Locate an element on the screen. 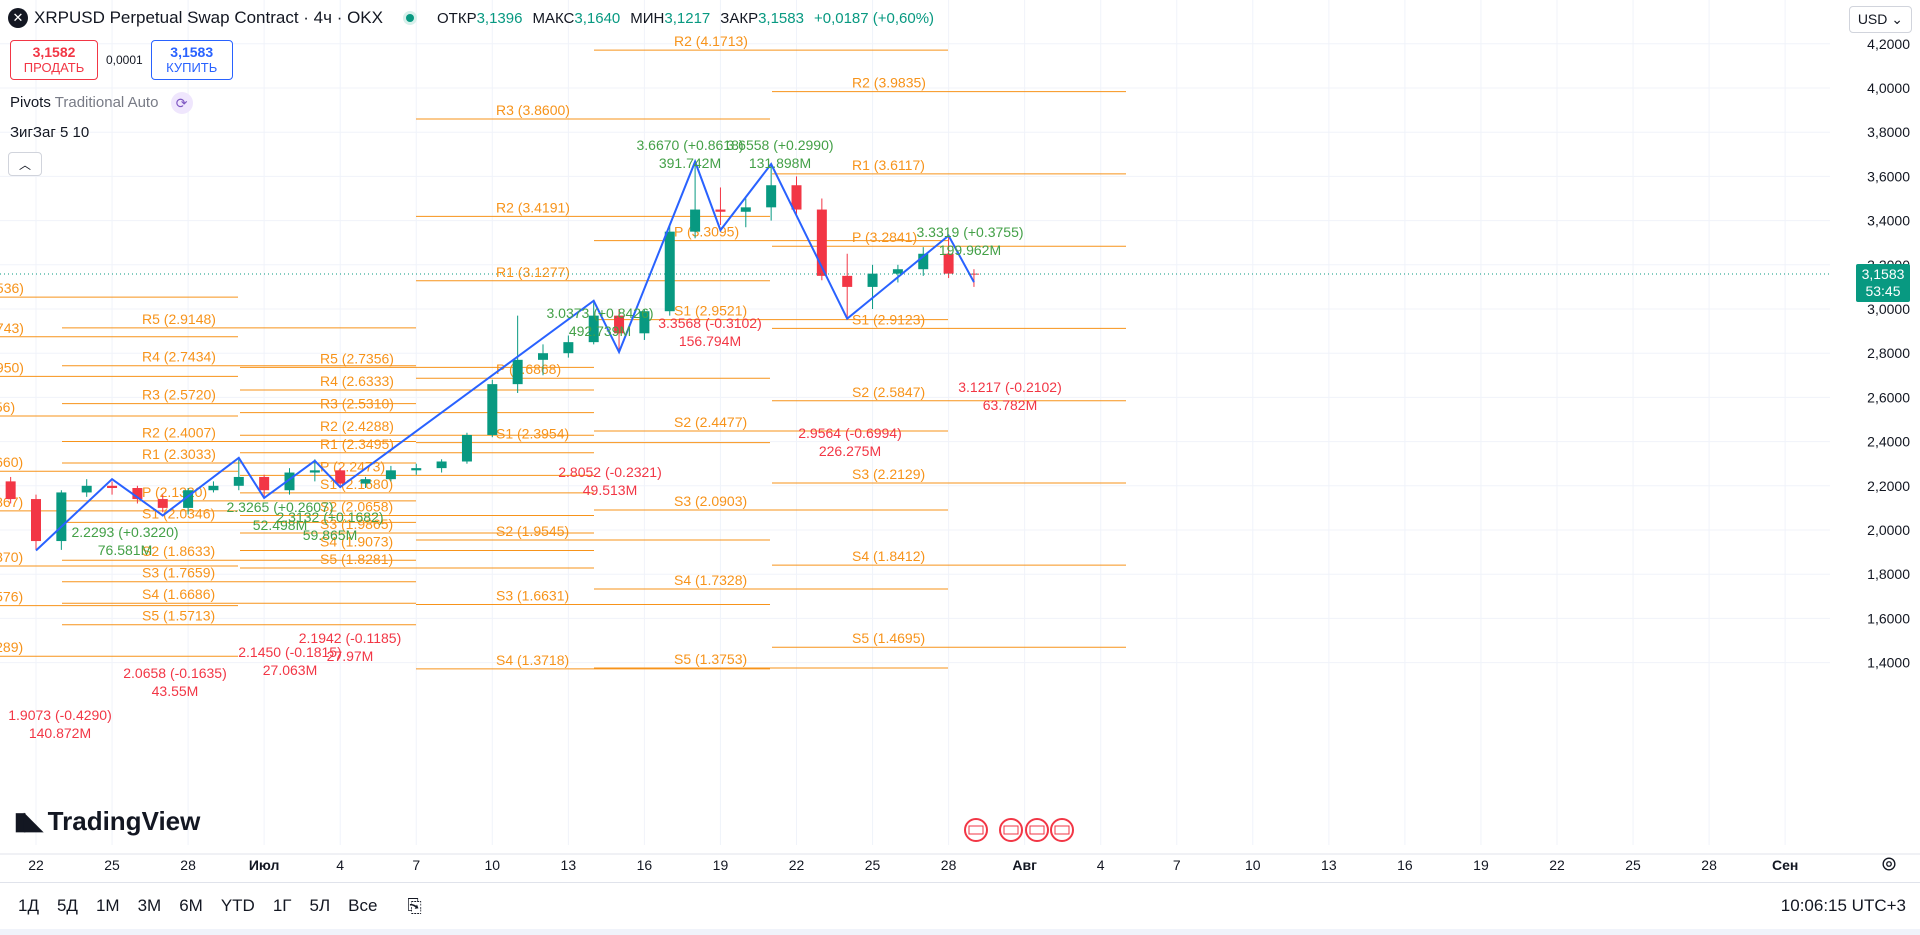 This screenshot has width=1920, height=935. zigzag-label: 2.1450 (-0.1815) is located at coordinates (290, 652).